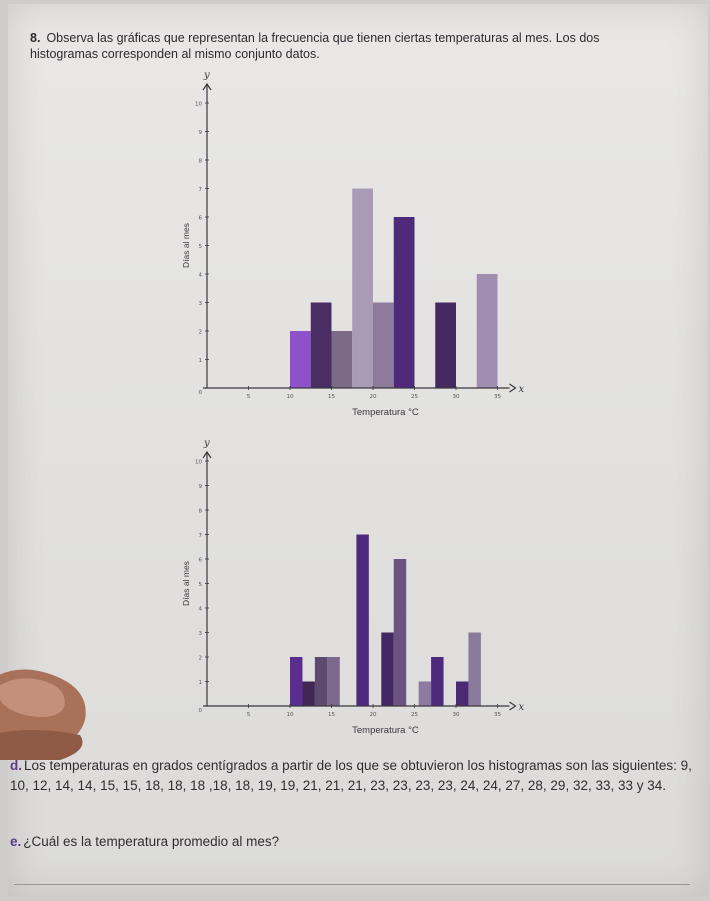  I want to click on histogram-1-x-arrow-icon, so click(513, 388).